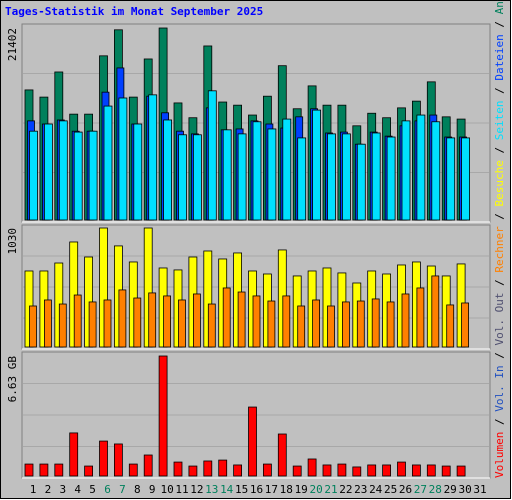 The image size is (512, 500). Describe the element at coordinates (137, 489) in the screenshot. I see `x-tick-label: 8` at that location.